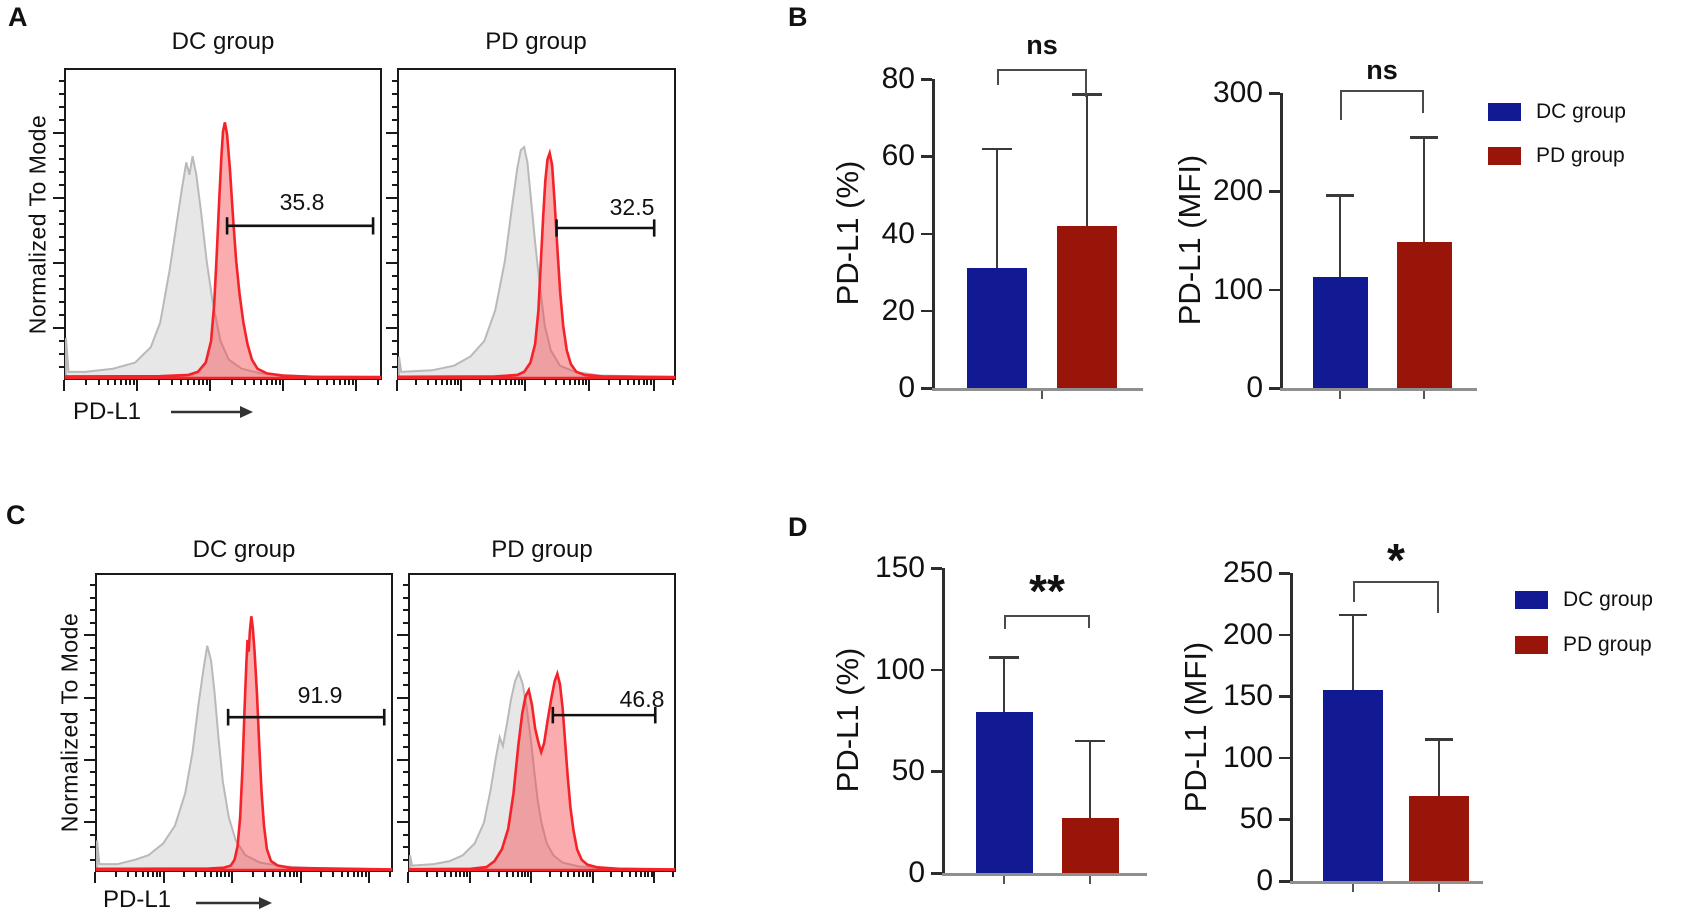 The image size is (1682, 918). I want to click on y-axis-label-c-text: Normalized To Mode, so click(69, 722).